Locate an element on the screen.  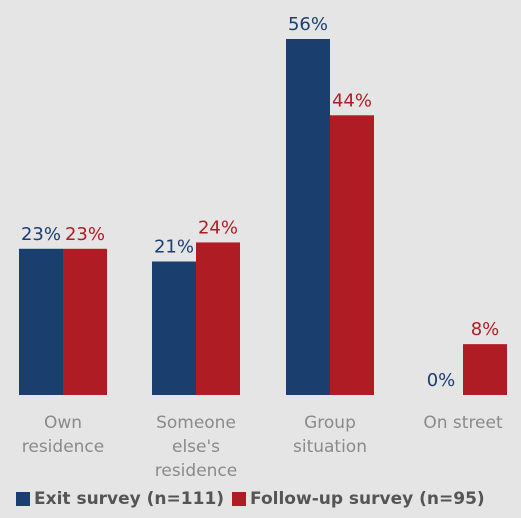
data-label-exit-survey-own-residence: 23% is located at coordinates (41, 234).